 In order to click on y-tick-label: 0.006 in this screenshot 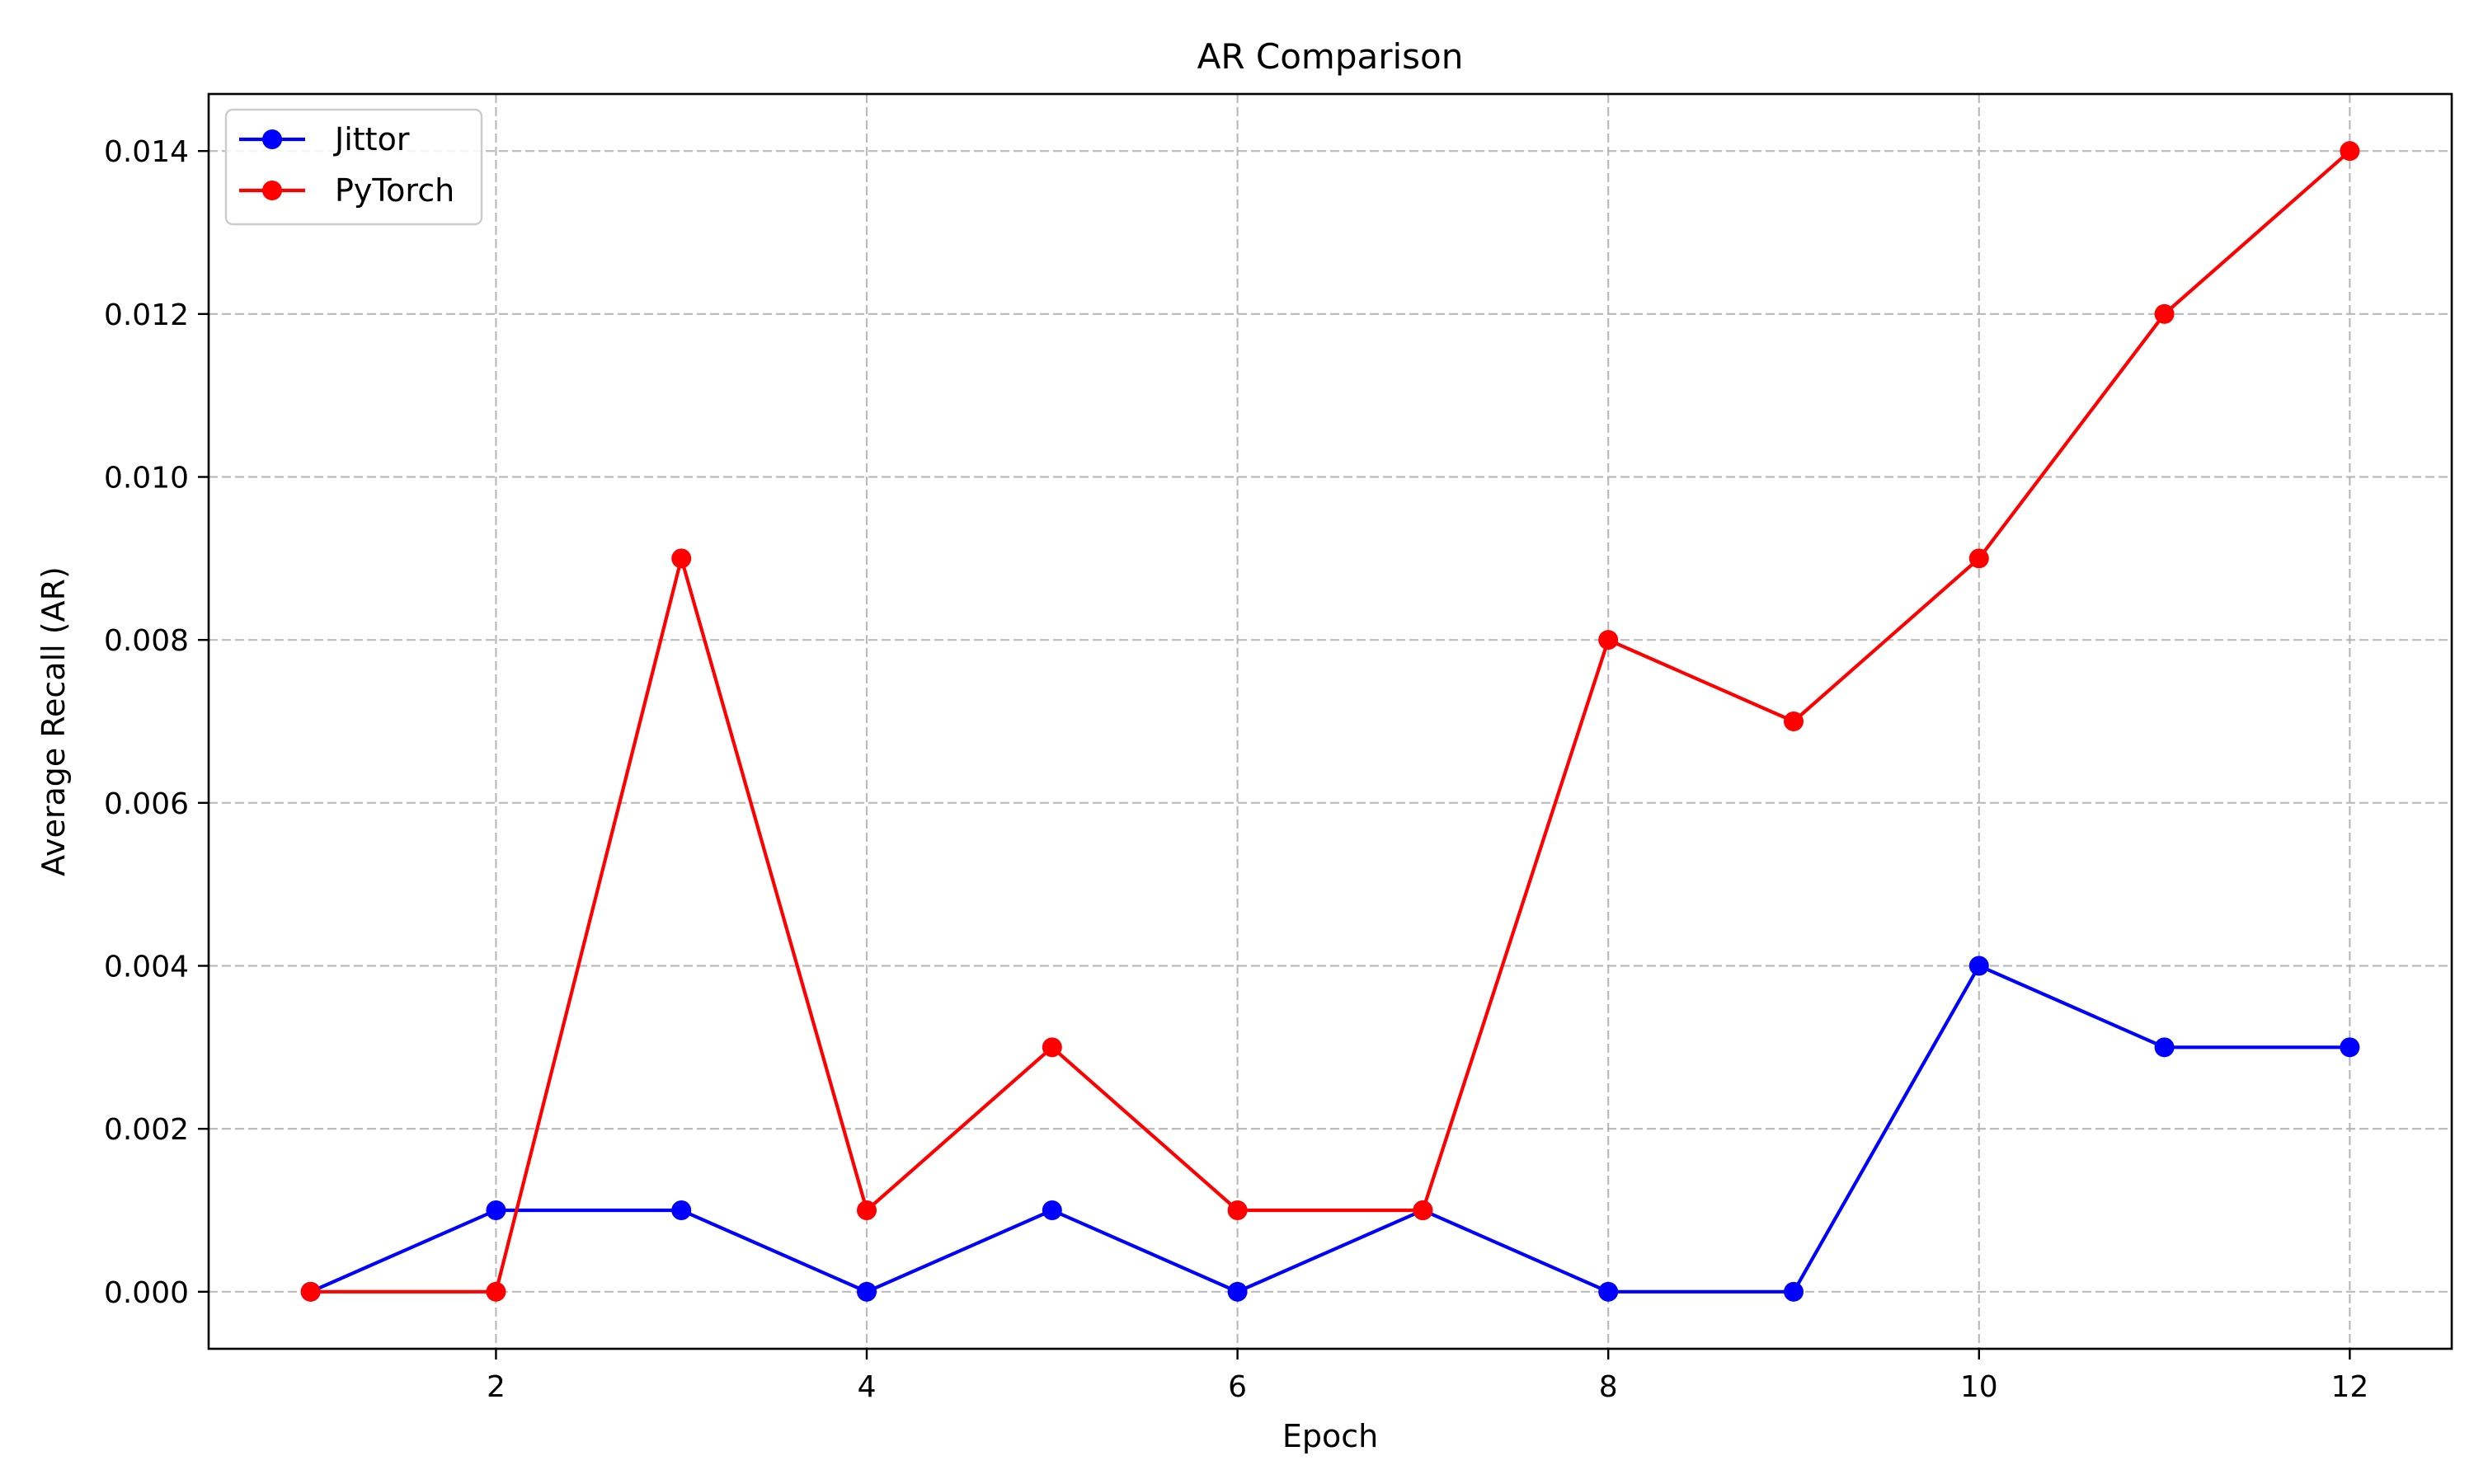, I will do `click(146, 804)`.